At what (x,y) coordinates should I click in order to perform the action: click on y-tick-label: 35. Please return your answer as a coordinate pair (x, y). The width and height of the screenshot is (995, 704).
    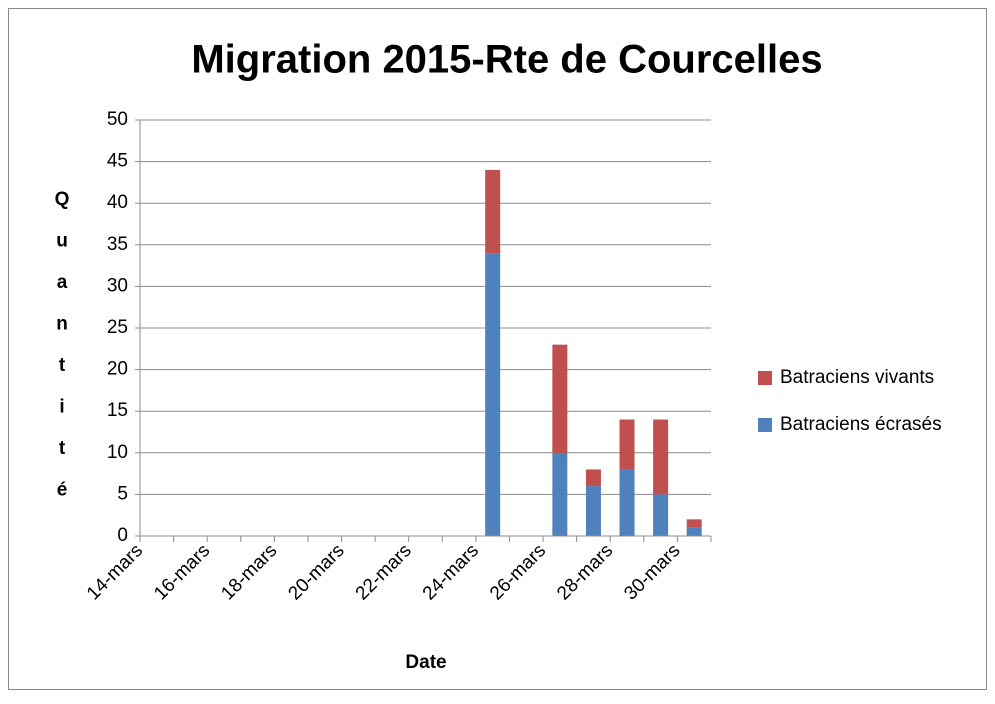
    Looking at the image, I should click on (117, 244).